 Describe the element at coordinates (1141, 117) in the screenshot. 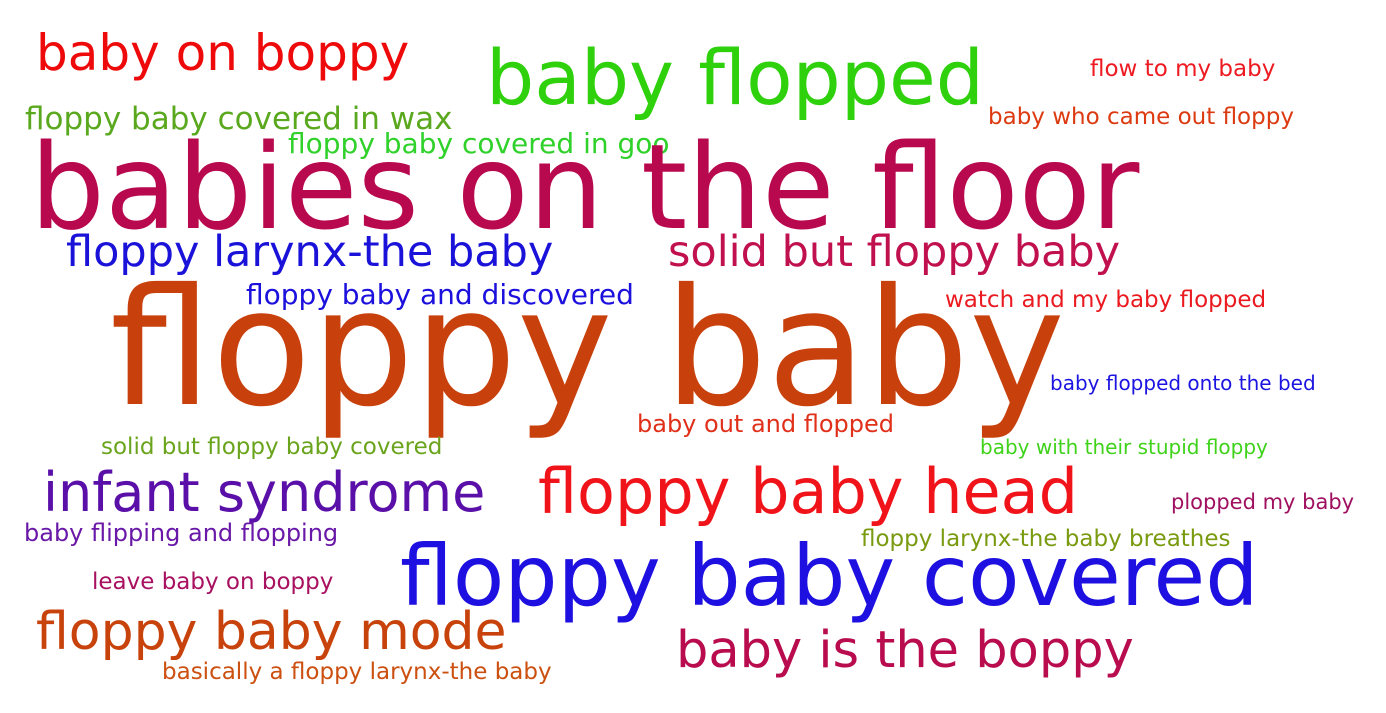

I see `word-baby-who-came-out-floppy: baby who came out floppy` at that location.